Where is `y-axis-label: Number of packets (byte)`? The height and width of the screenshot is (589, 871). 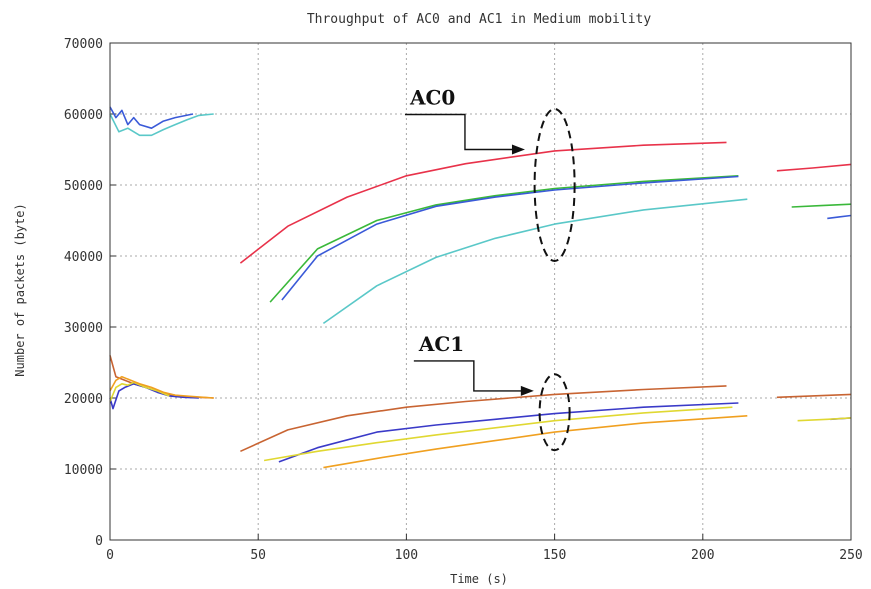 y-axis-label: Number of packets (byte) is located at coordinates (20, 289).